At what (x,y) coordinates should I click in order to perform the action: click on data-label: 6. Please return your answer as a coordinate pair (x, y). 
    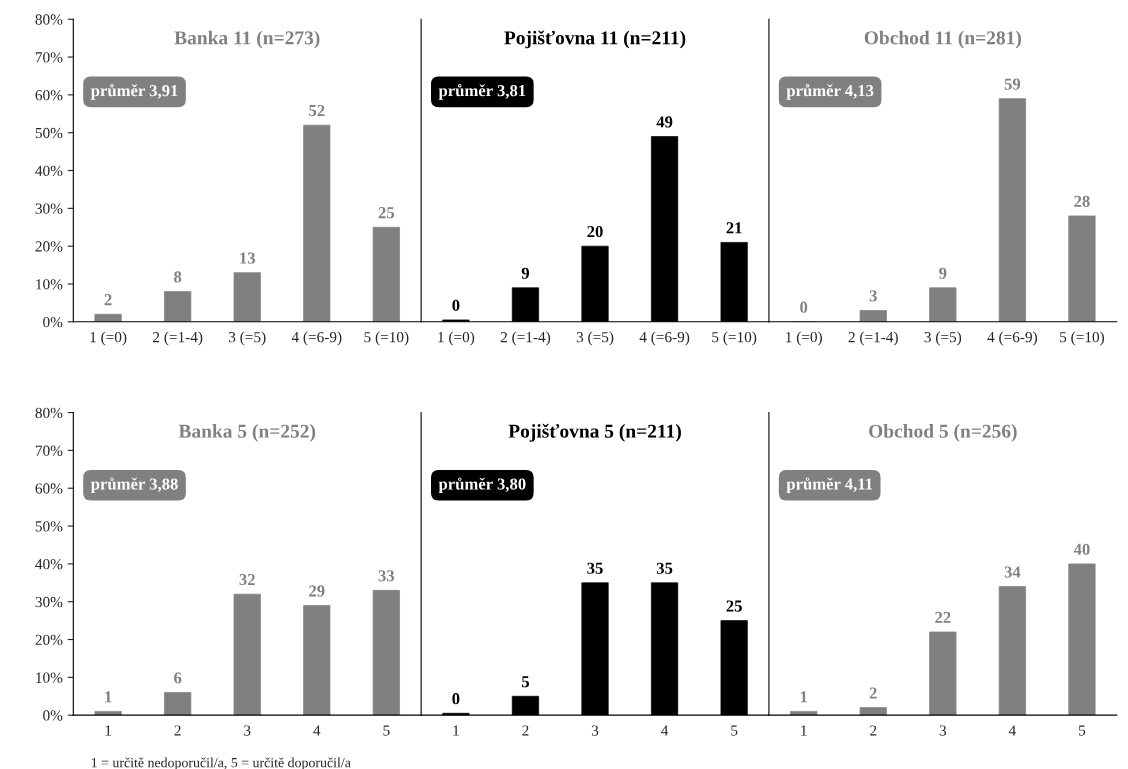
    Looking at the image, I should click on (178, 678).